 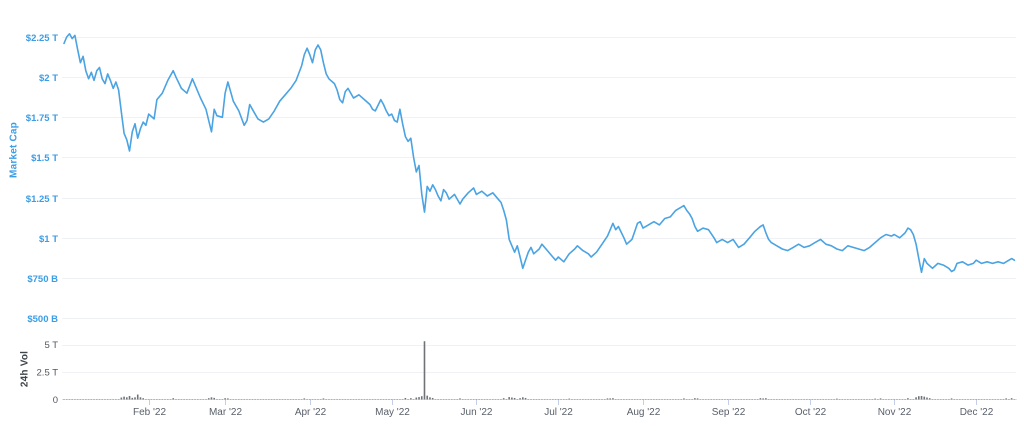 What do you see at coordinates (729, 412) in the screenshot?
I see `month-tick-label: Sep '22` at bounding box center [729, 412].